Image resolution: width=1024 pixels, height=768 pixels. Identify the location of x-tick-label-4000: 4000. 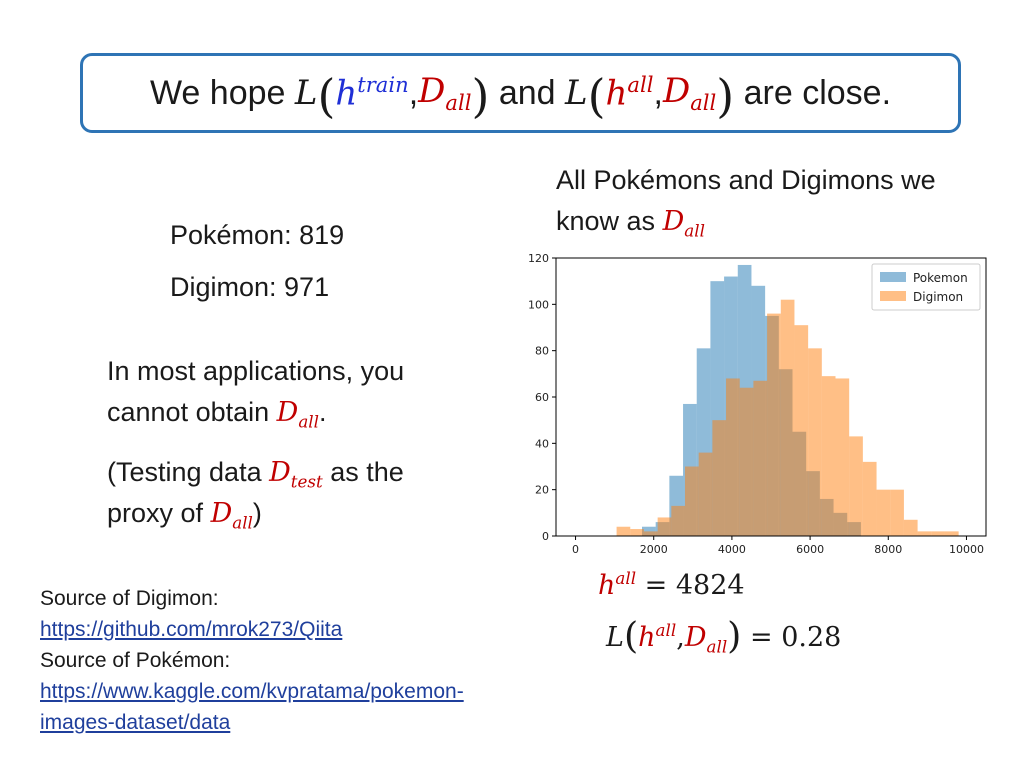
(732, 549).